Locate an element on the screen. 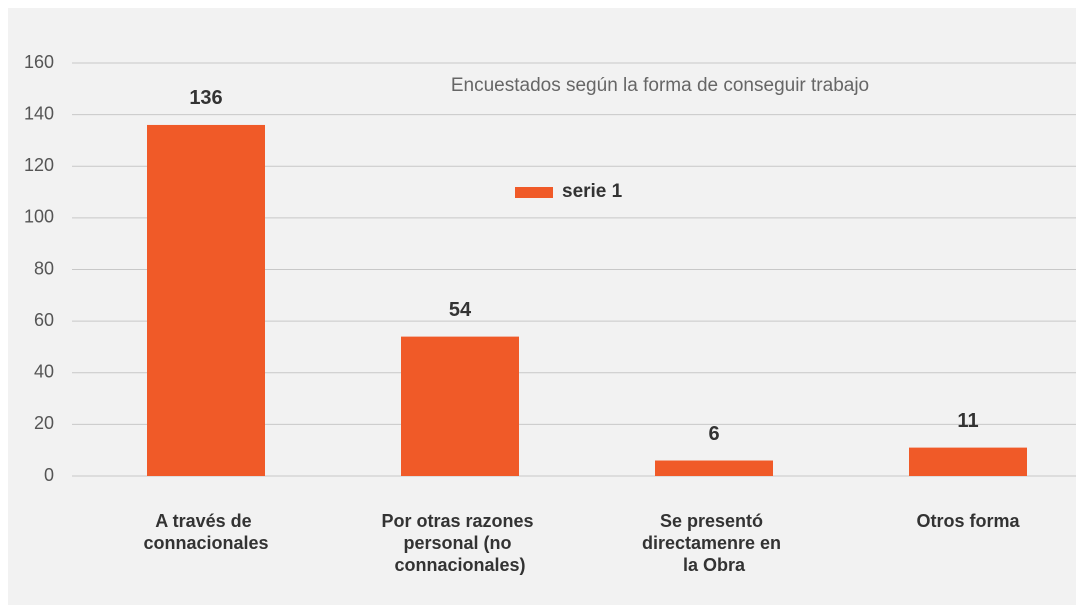 The height and width of the screenshot is (612, 1084). data-label: 54 is located at coordinates (460, 310).